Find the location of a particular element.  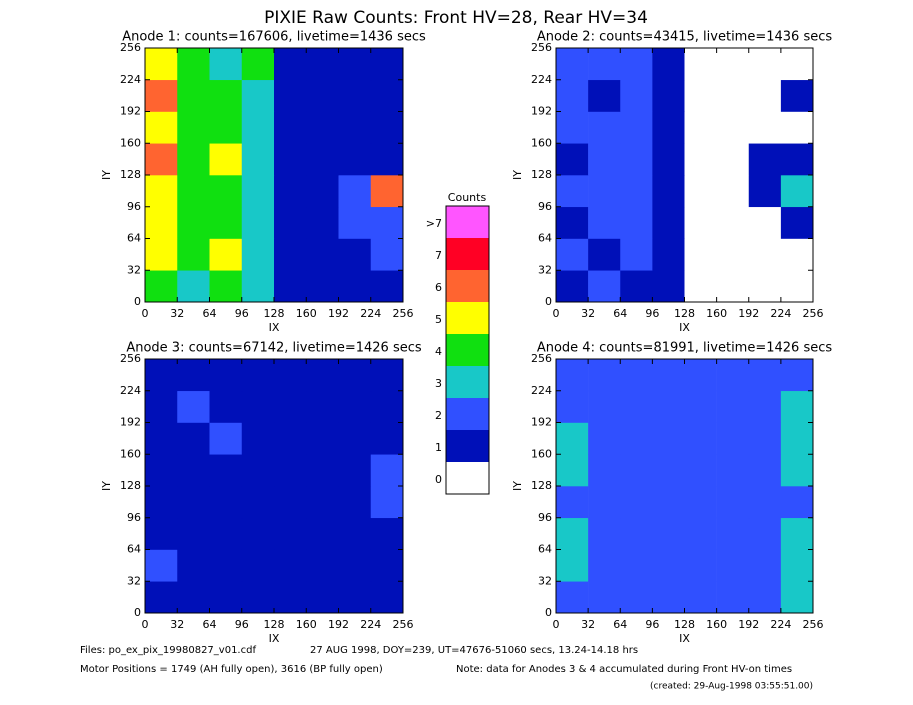

colorbar-label: 2 is located at coordinates (438, 415).